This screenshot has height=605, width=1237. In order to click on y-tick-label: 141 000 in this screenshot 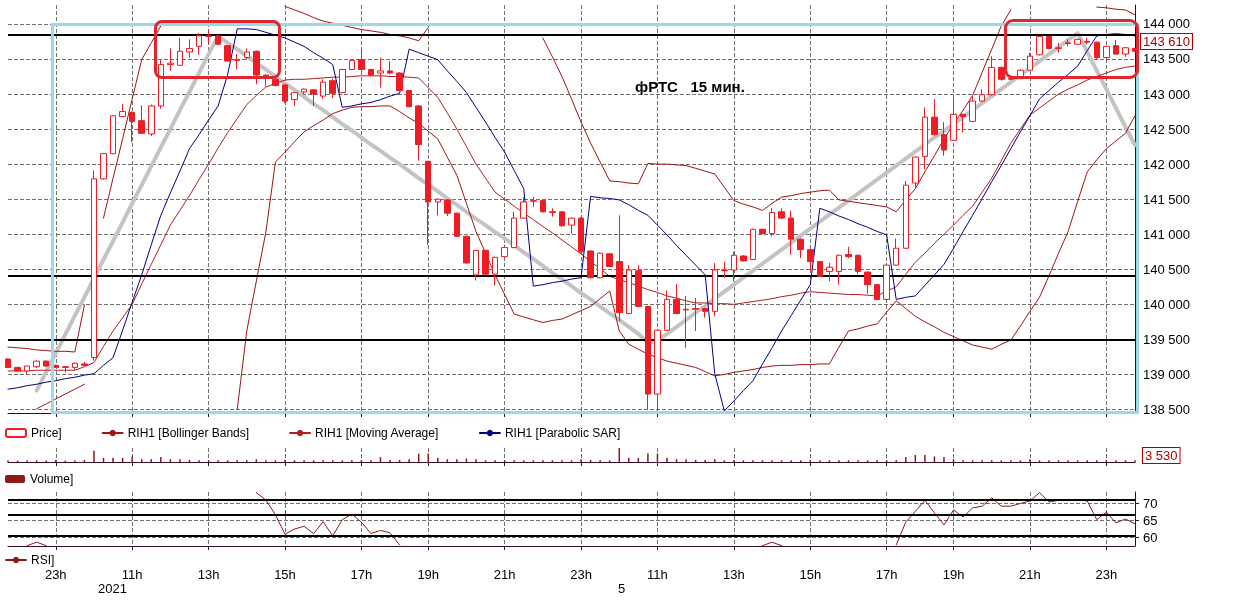, I will do `click(1166, 234)`.